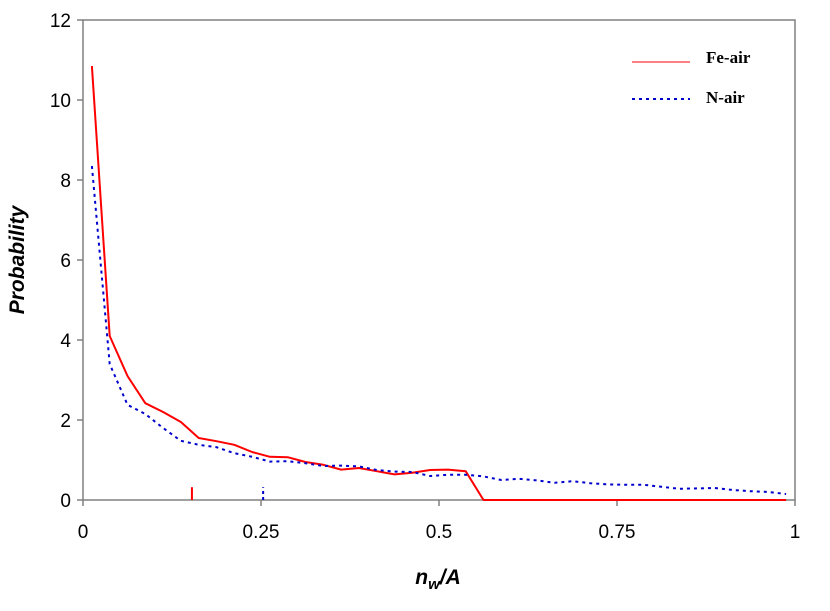 This screenshot has height=611, width=830. I want to click on legend: Fe-air N-air, so click(691, 77).